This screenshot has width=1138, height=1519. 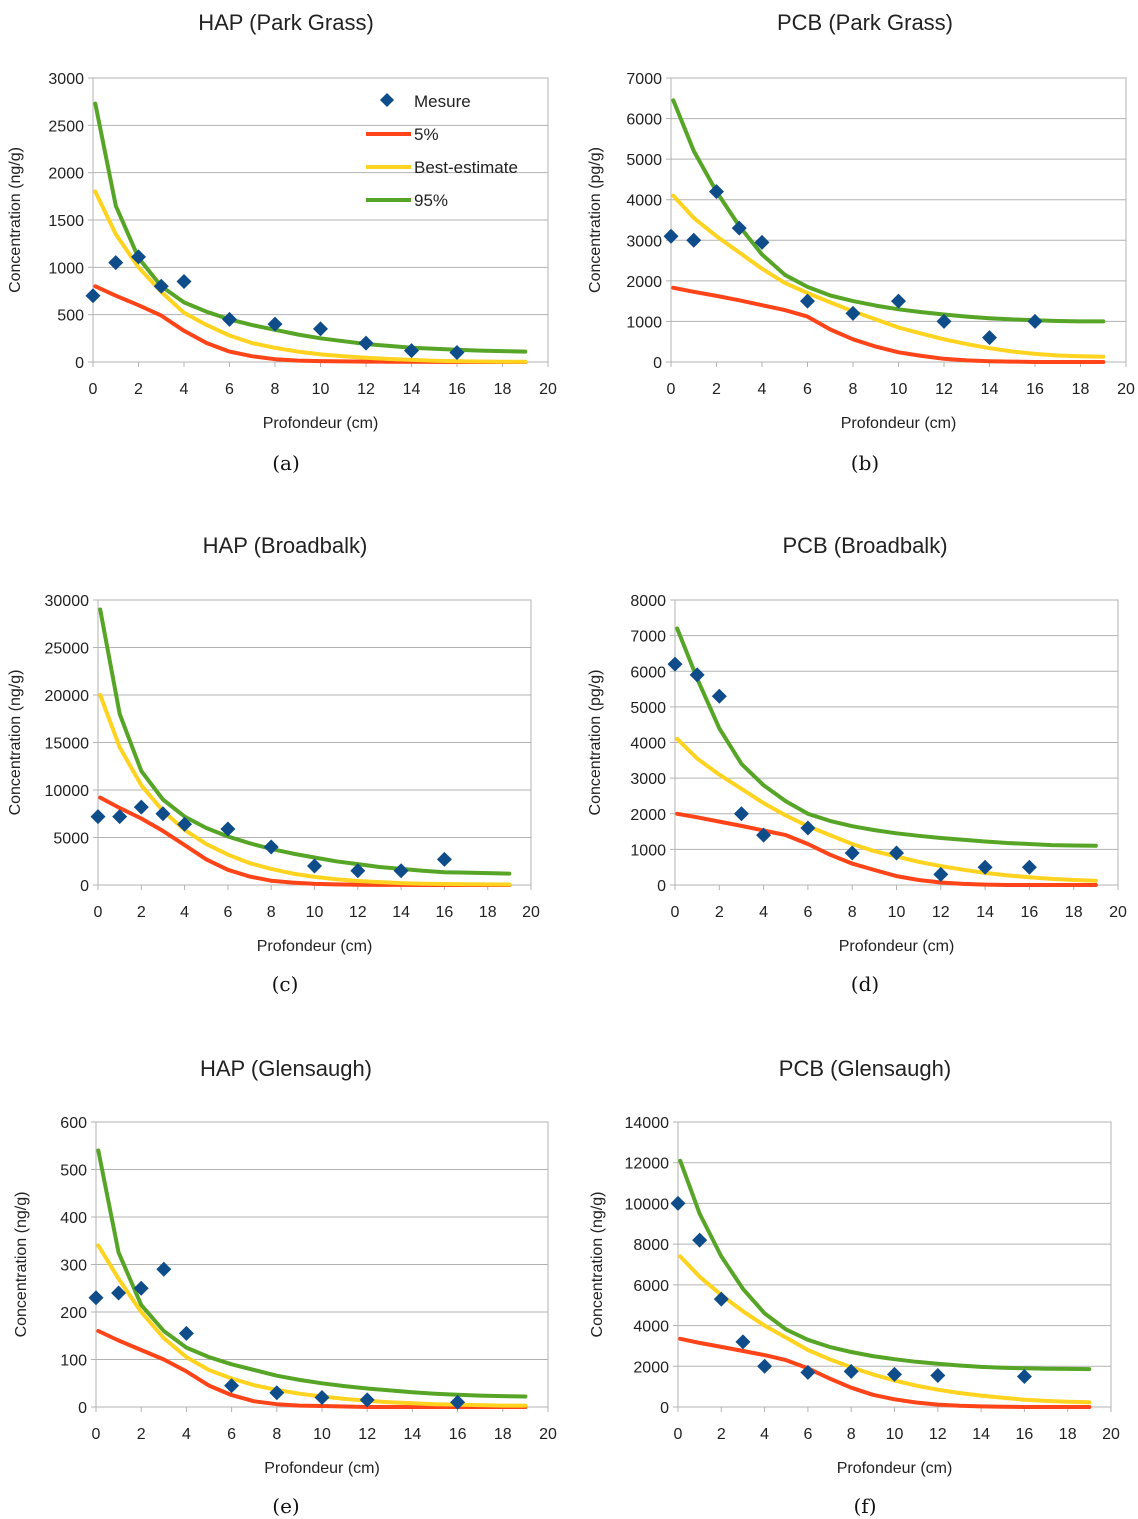 I want to click on panel-caption: (b), so click(x=865, y=463).